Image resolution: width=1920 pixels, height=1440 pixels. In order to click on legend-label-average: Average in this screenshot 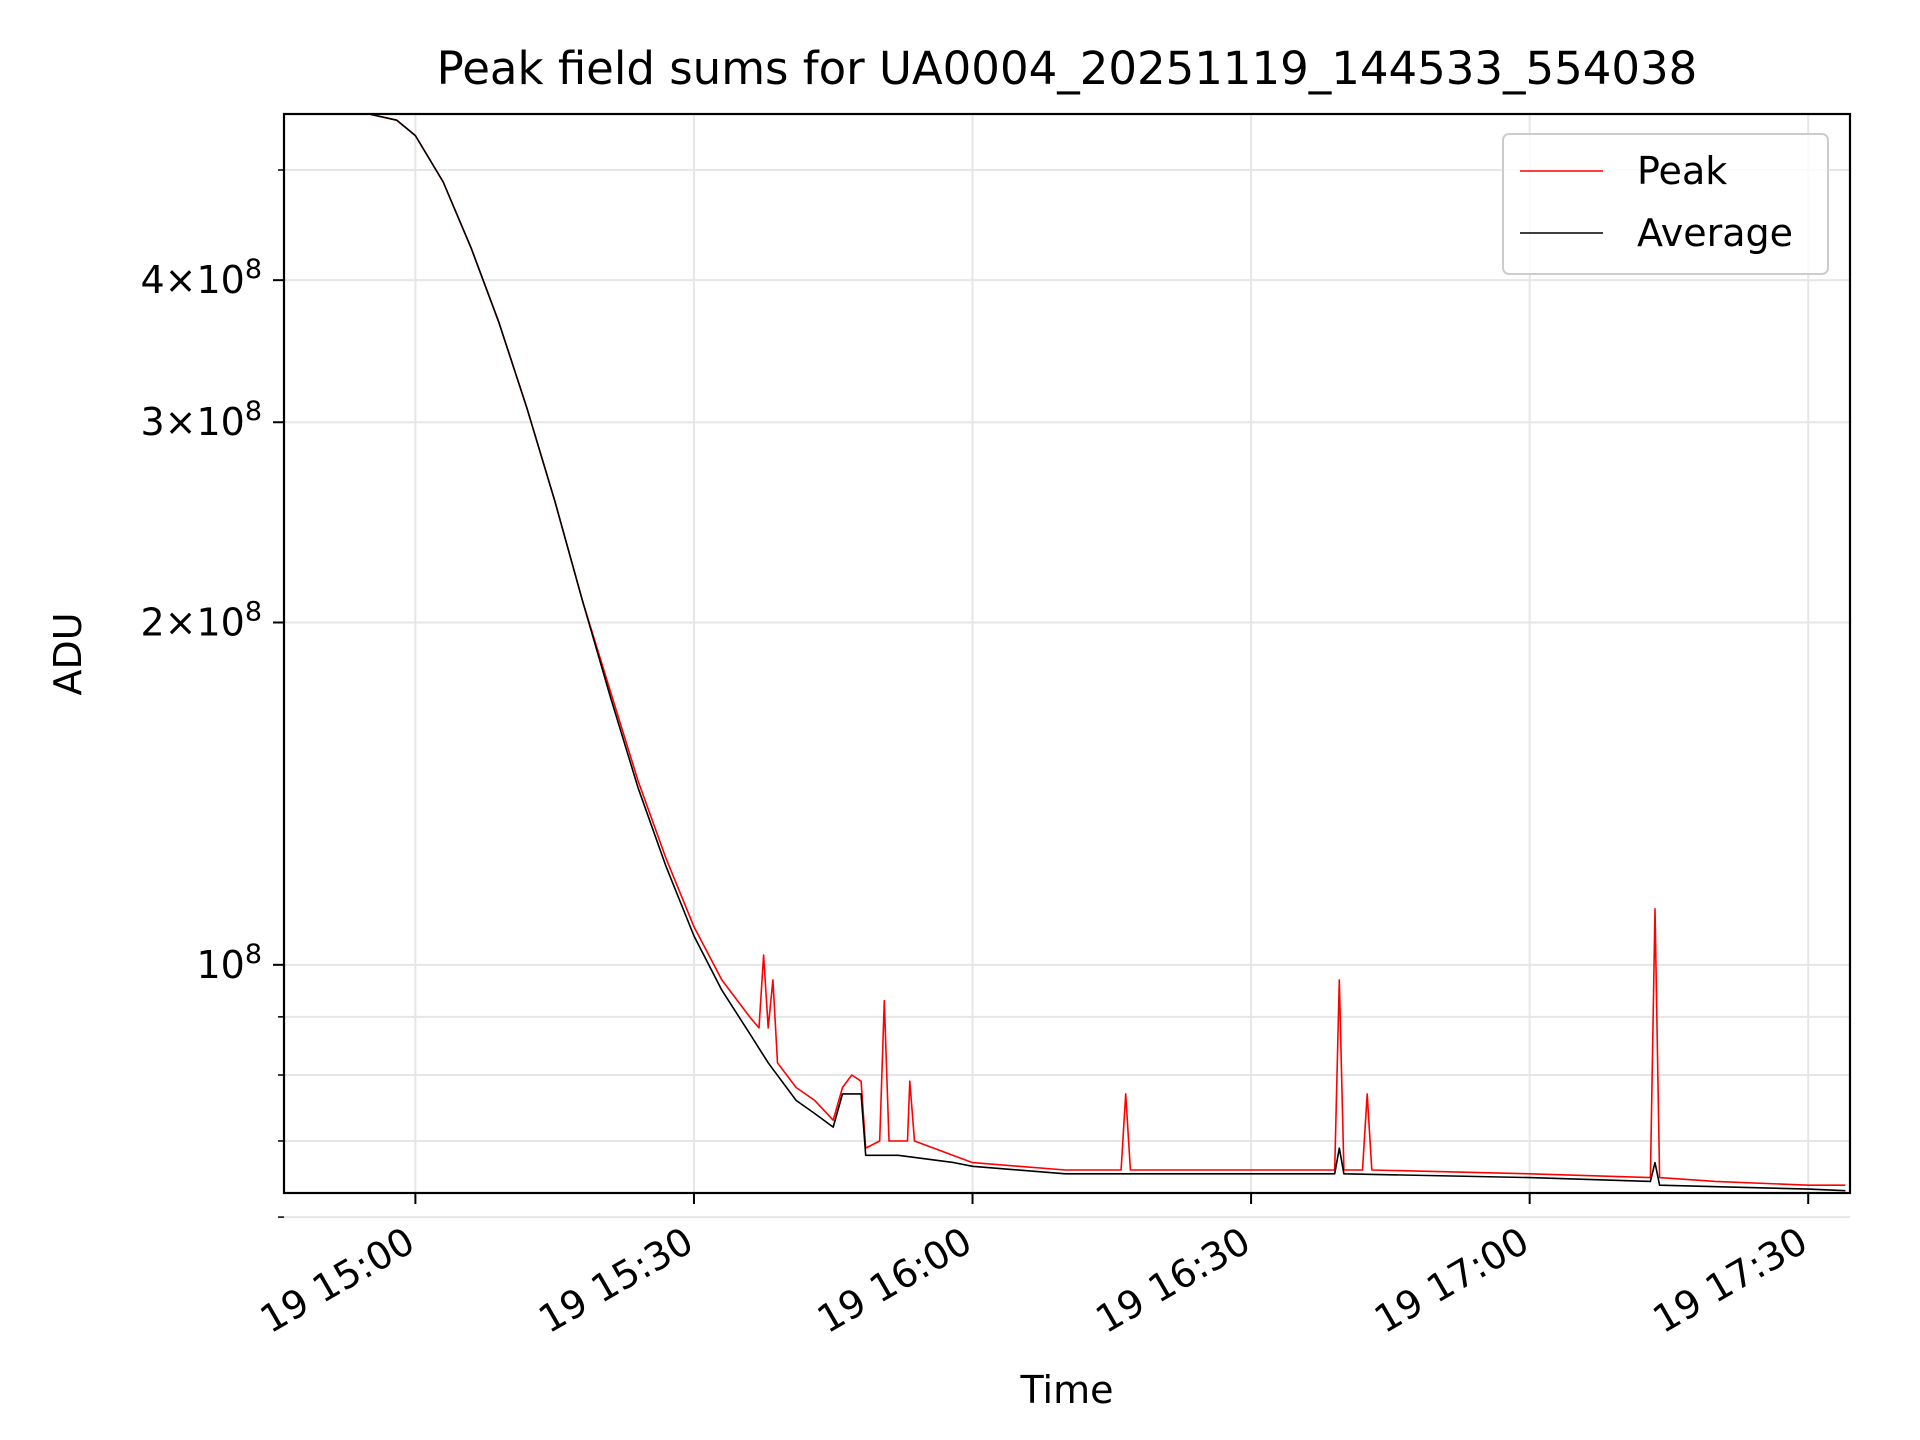, I will do `click(1715, 233)`.